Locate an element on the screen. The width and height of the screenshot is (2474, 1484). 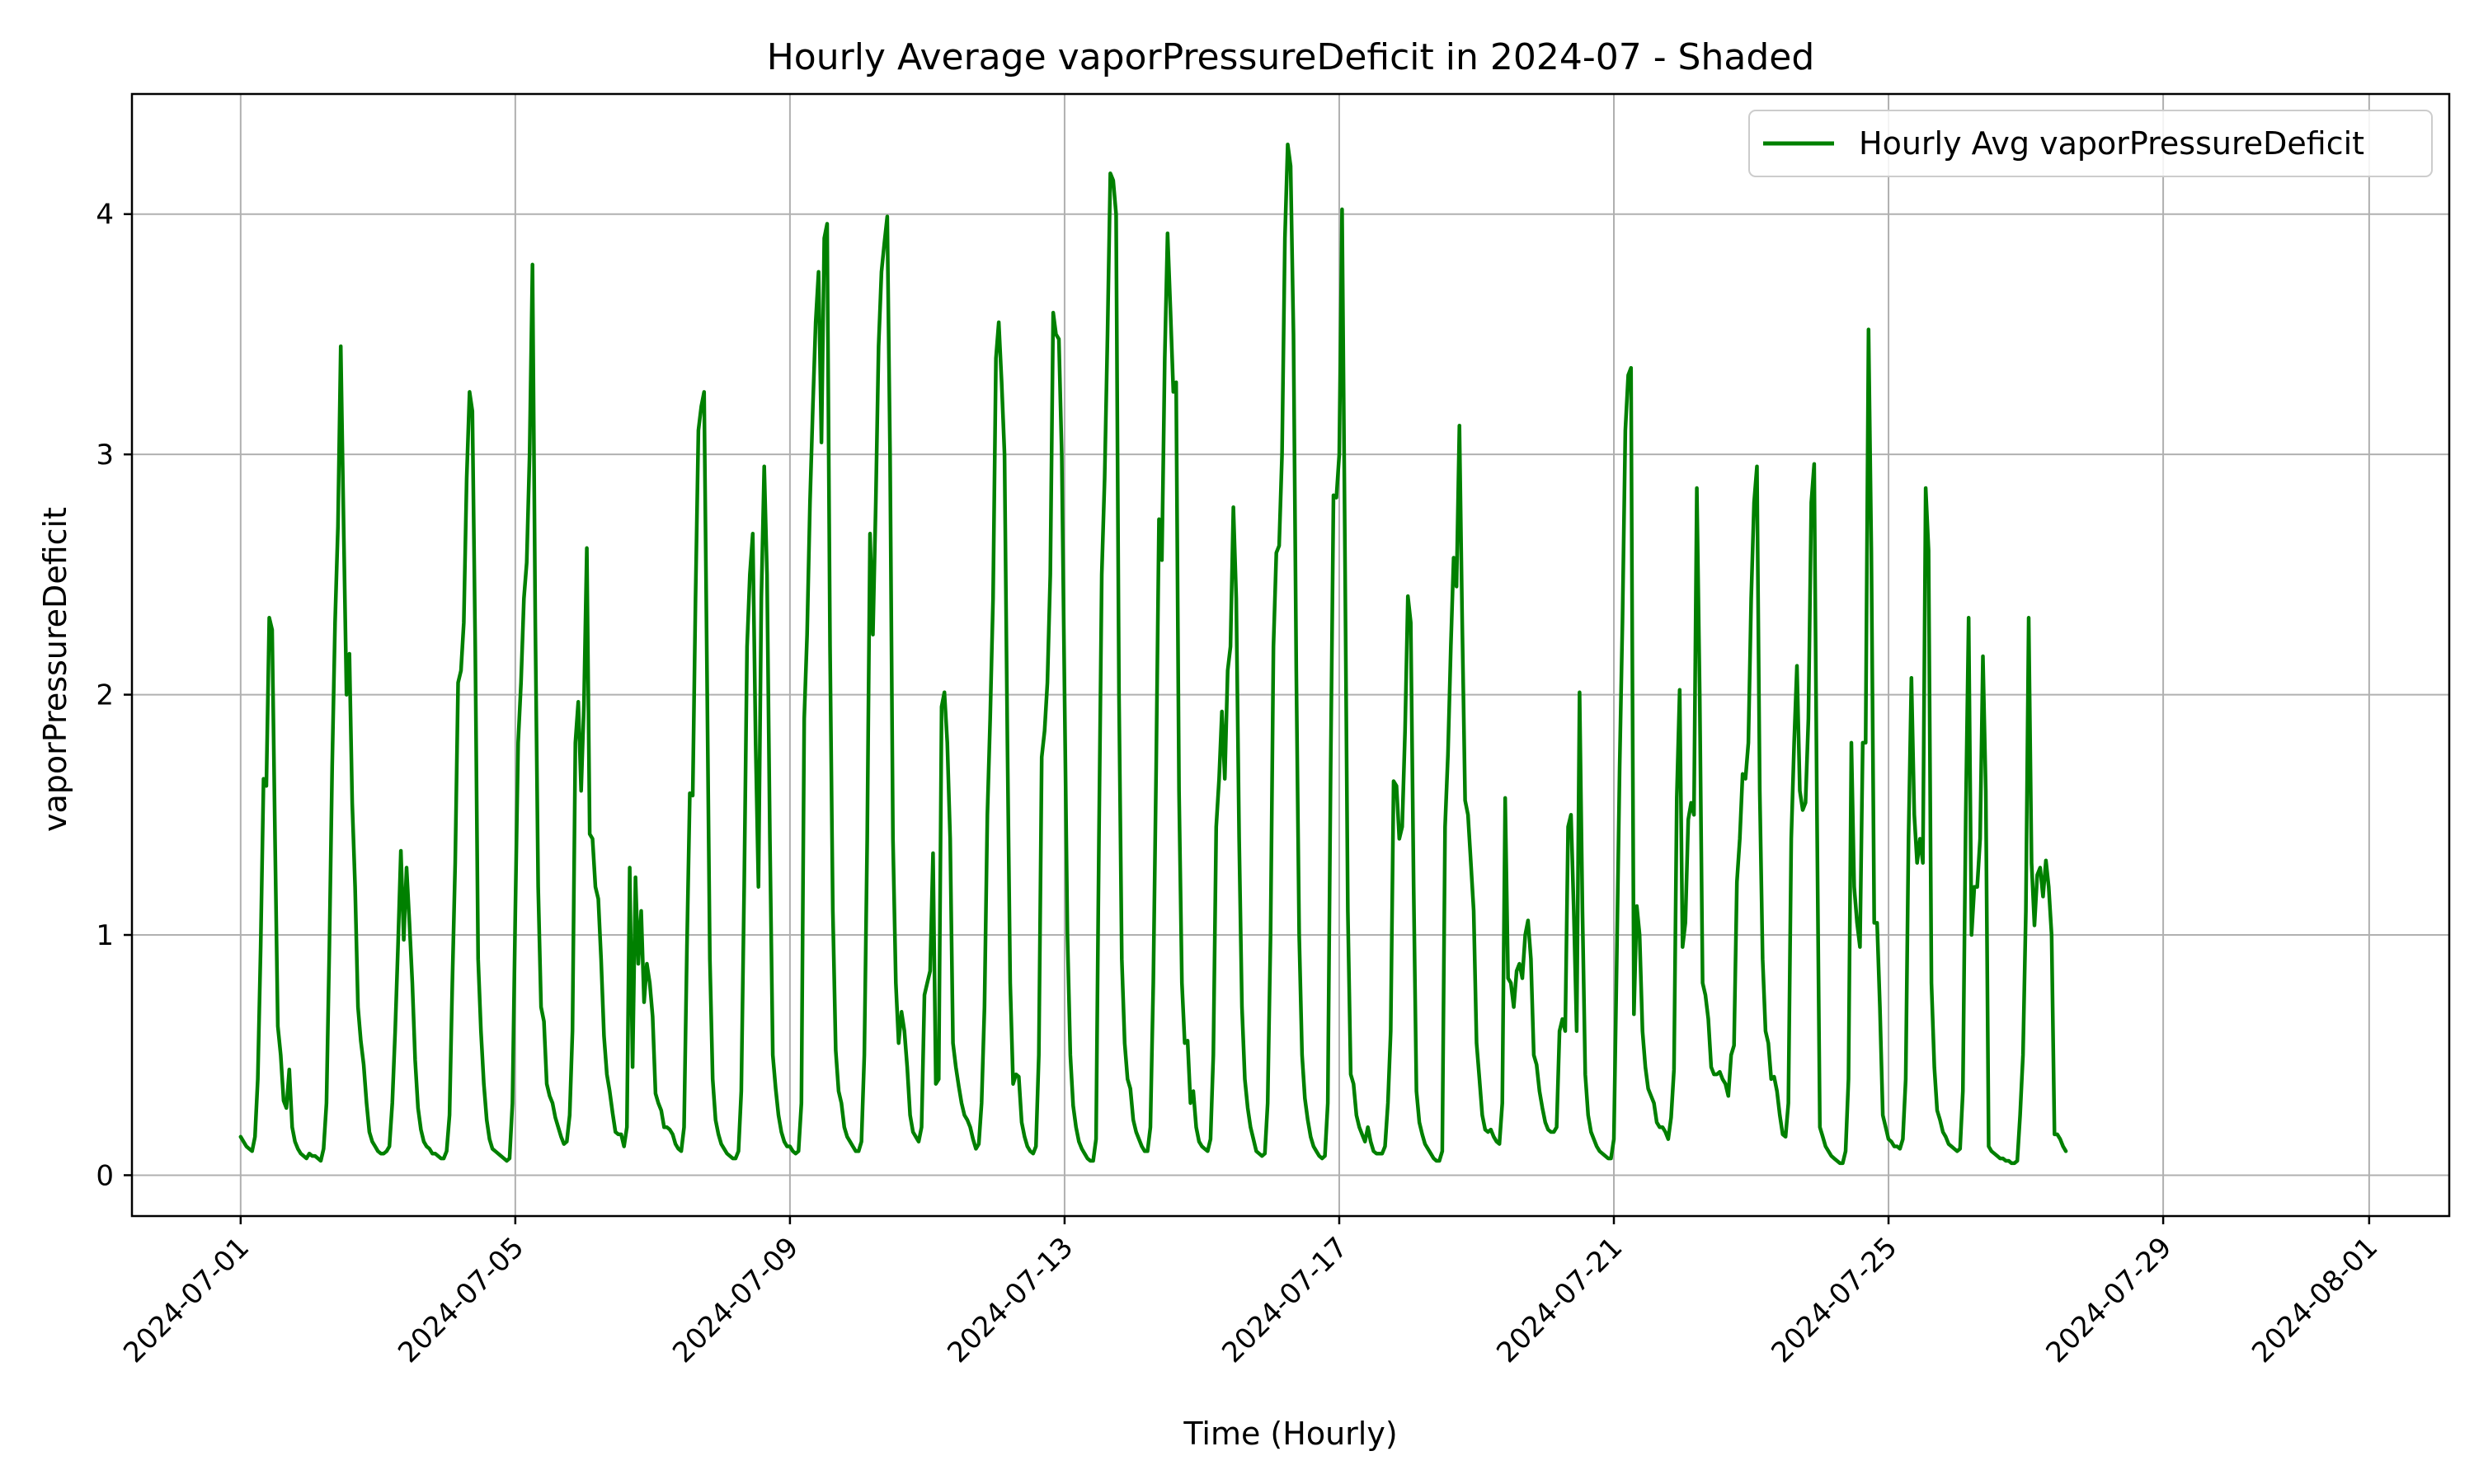
legend: Hourly Avg vaporPressureDeficit is located at coordinates (2090, 143).